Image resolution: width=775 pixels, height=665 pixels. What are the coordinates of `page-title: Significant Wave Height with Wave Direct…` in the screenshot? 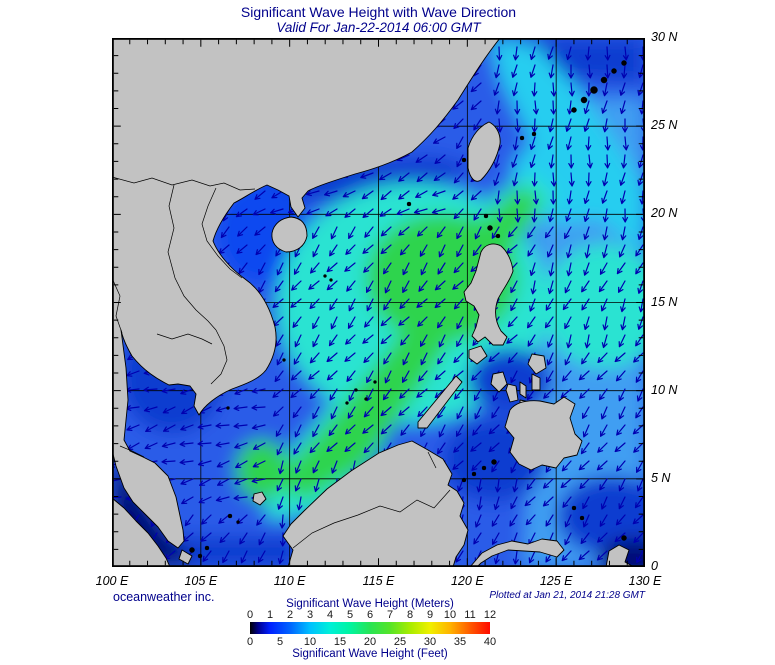 It's located at (378, 12).